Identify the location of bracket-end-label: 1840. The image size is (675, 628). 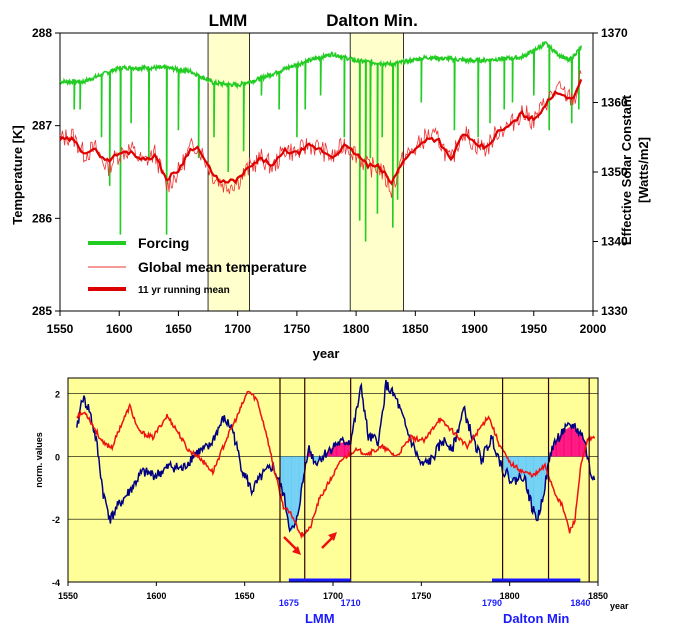
(580, 603).